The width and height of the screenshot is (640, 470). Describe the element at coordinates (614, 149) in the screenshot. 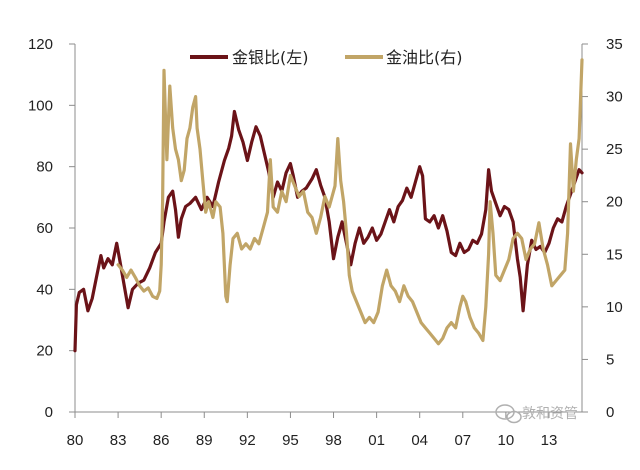

I see `right-tick-label: 25` at that location.